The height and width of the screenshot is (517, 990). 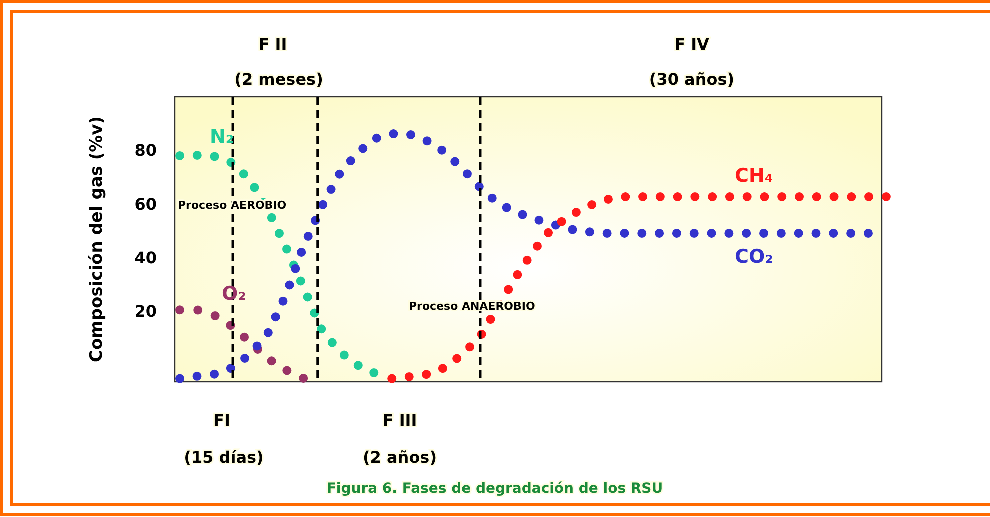 I want to click on y-tick-label: 40, so click(x=145, y=258).